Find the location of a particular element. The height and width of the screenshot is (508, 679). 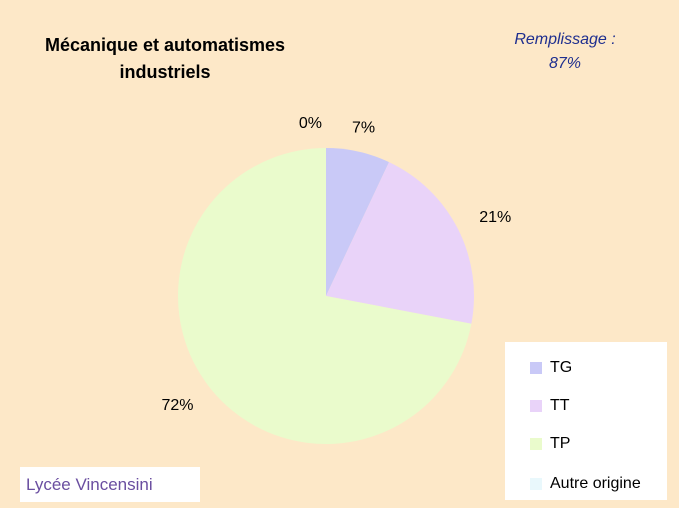

chart-title: Mécanique et automatismes industriels is located at coordinates (165, 58).